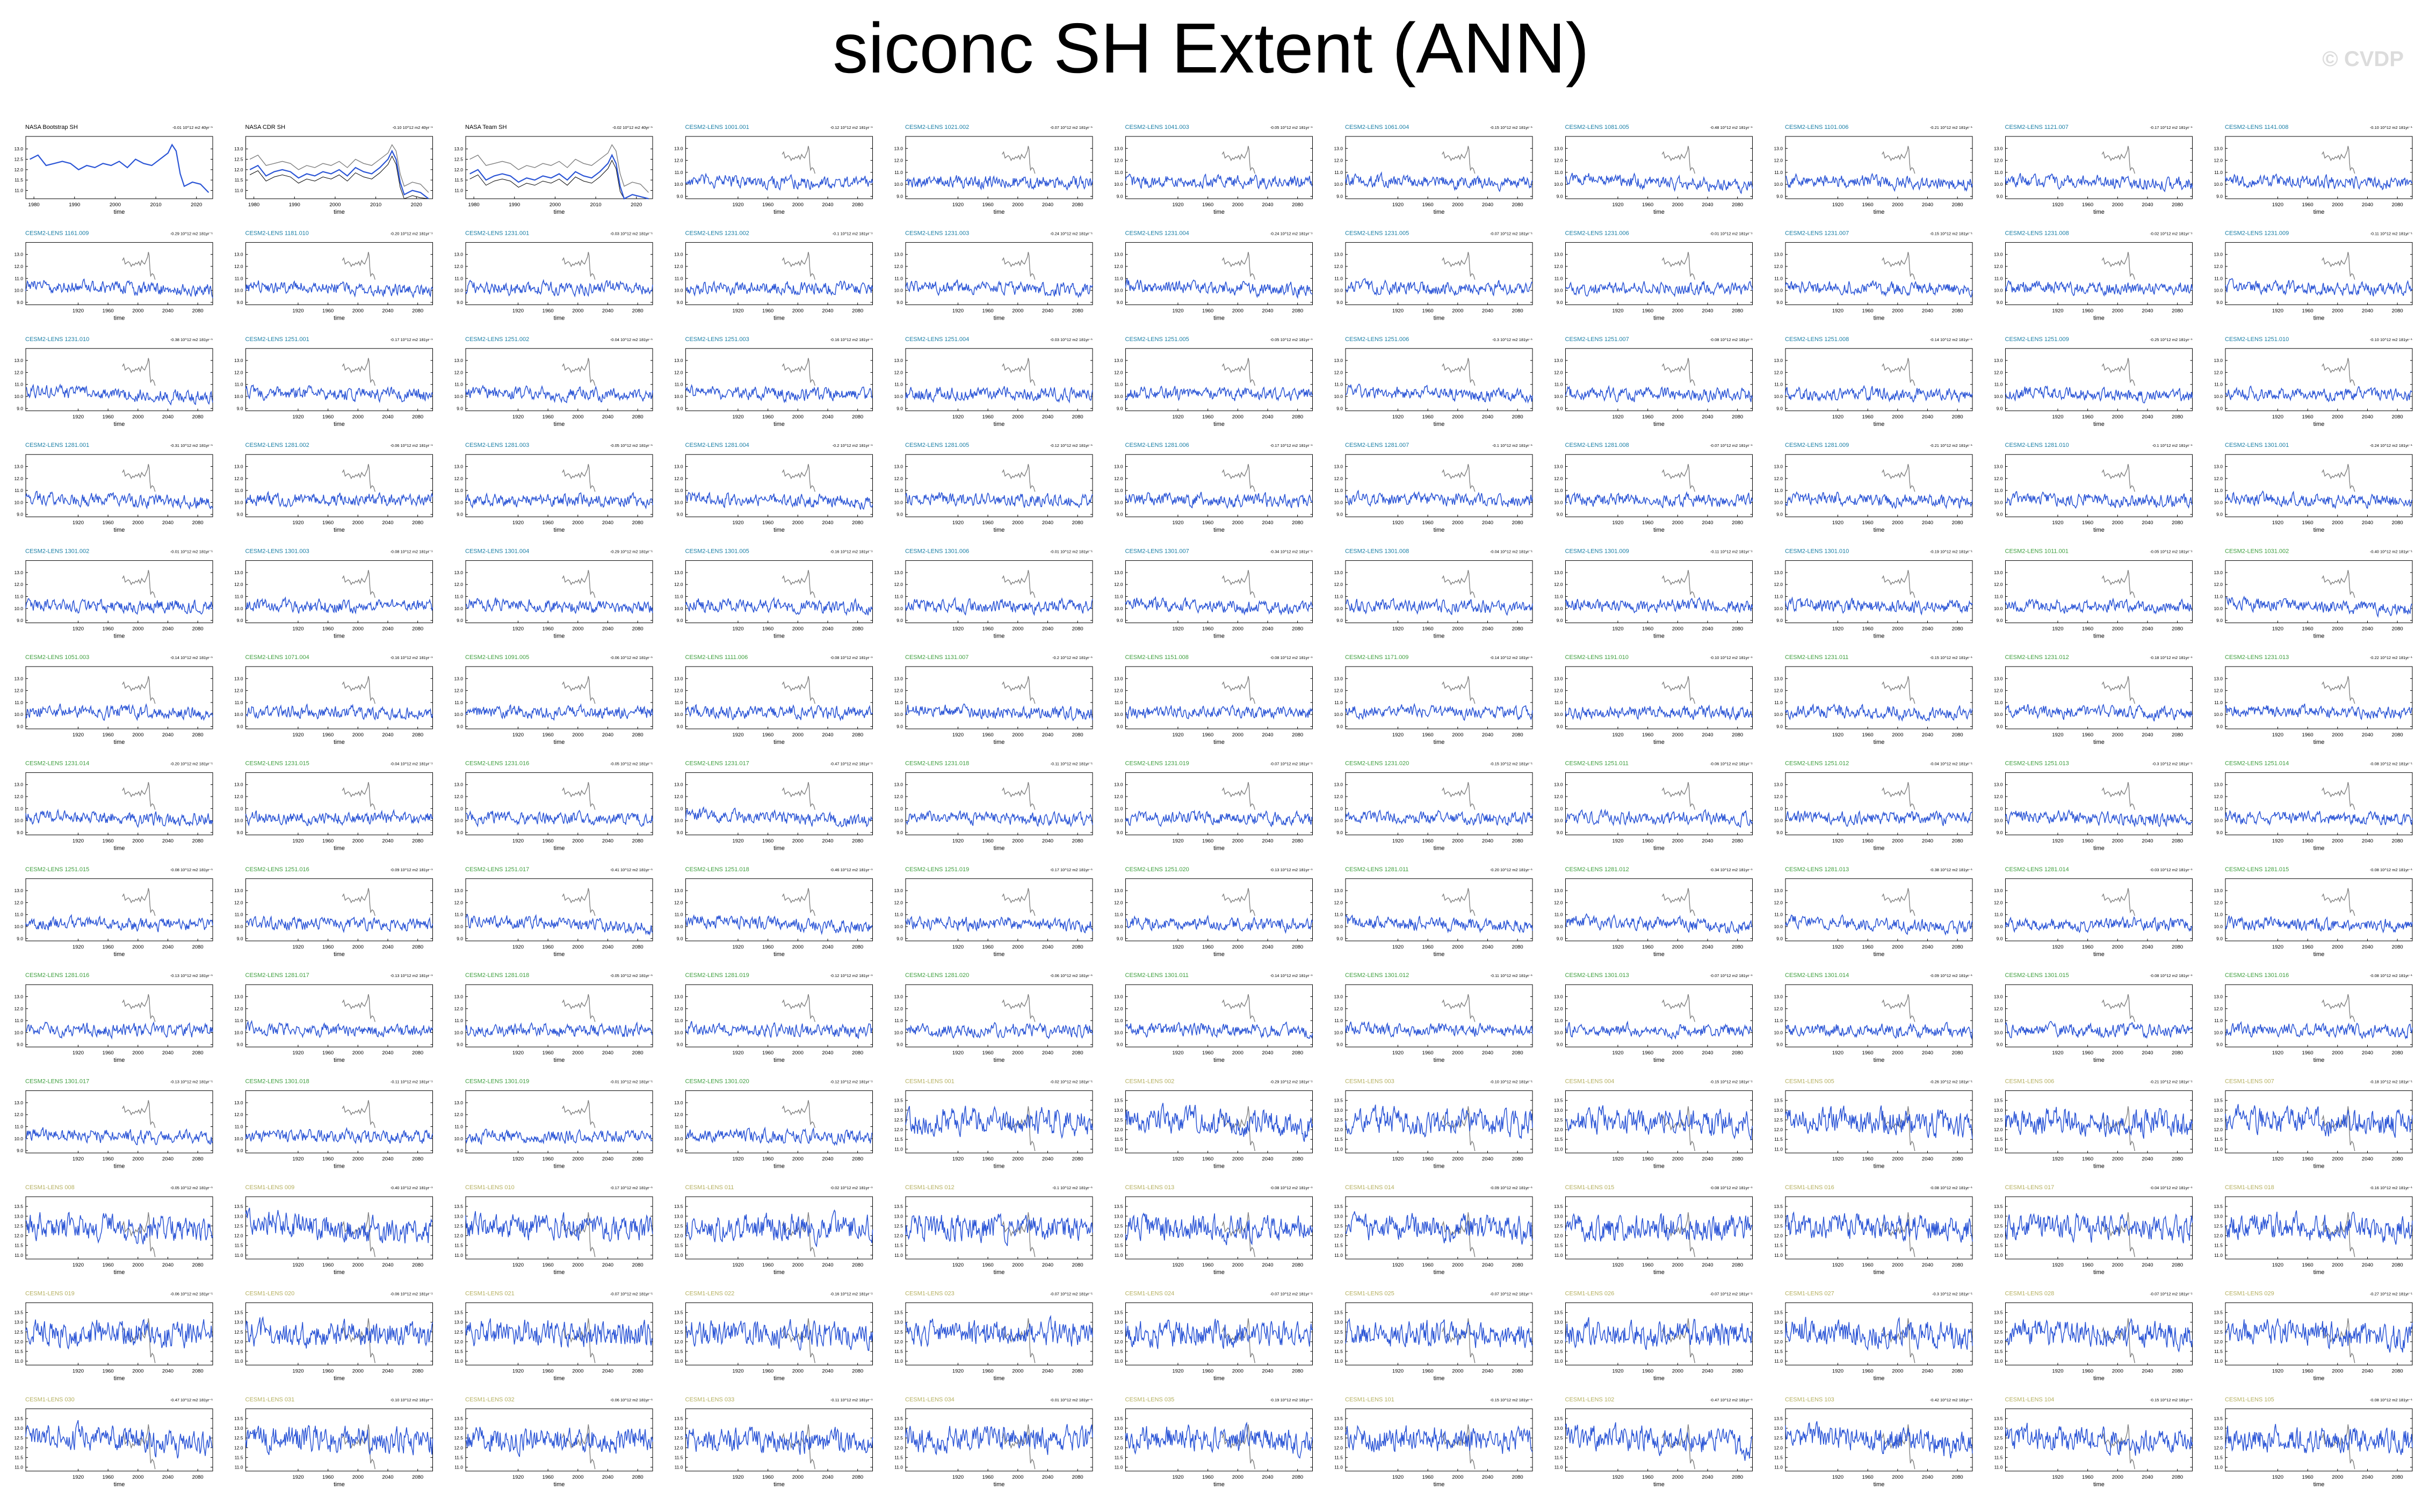  I want to click on cvdp-watermark: © CVDP, so click(2363, 59).